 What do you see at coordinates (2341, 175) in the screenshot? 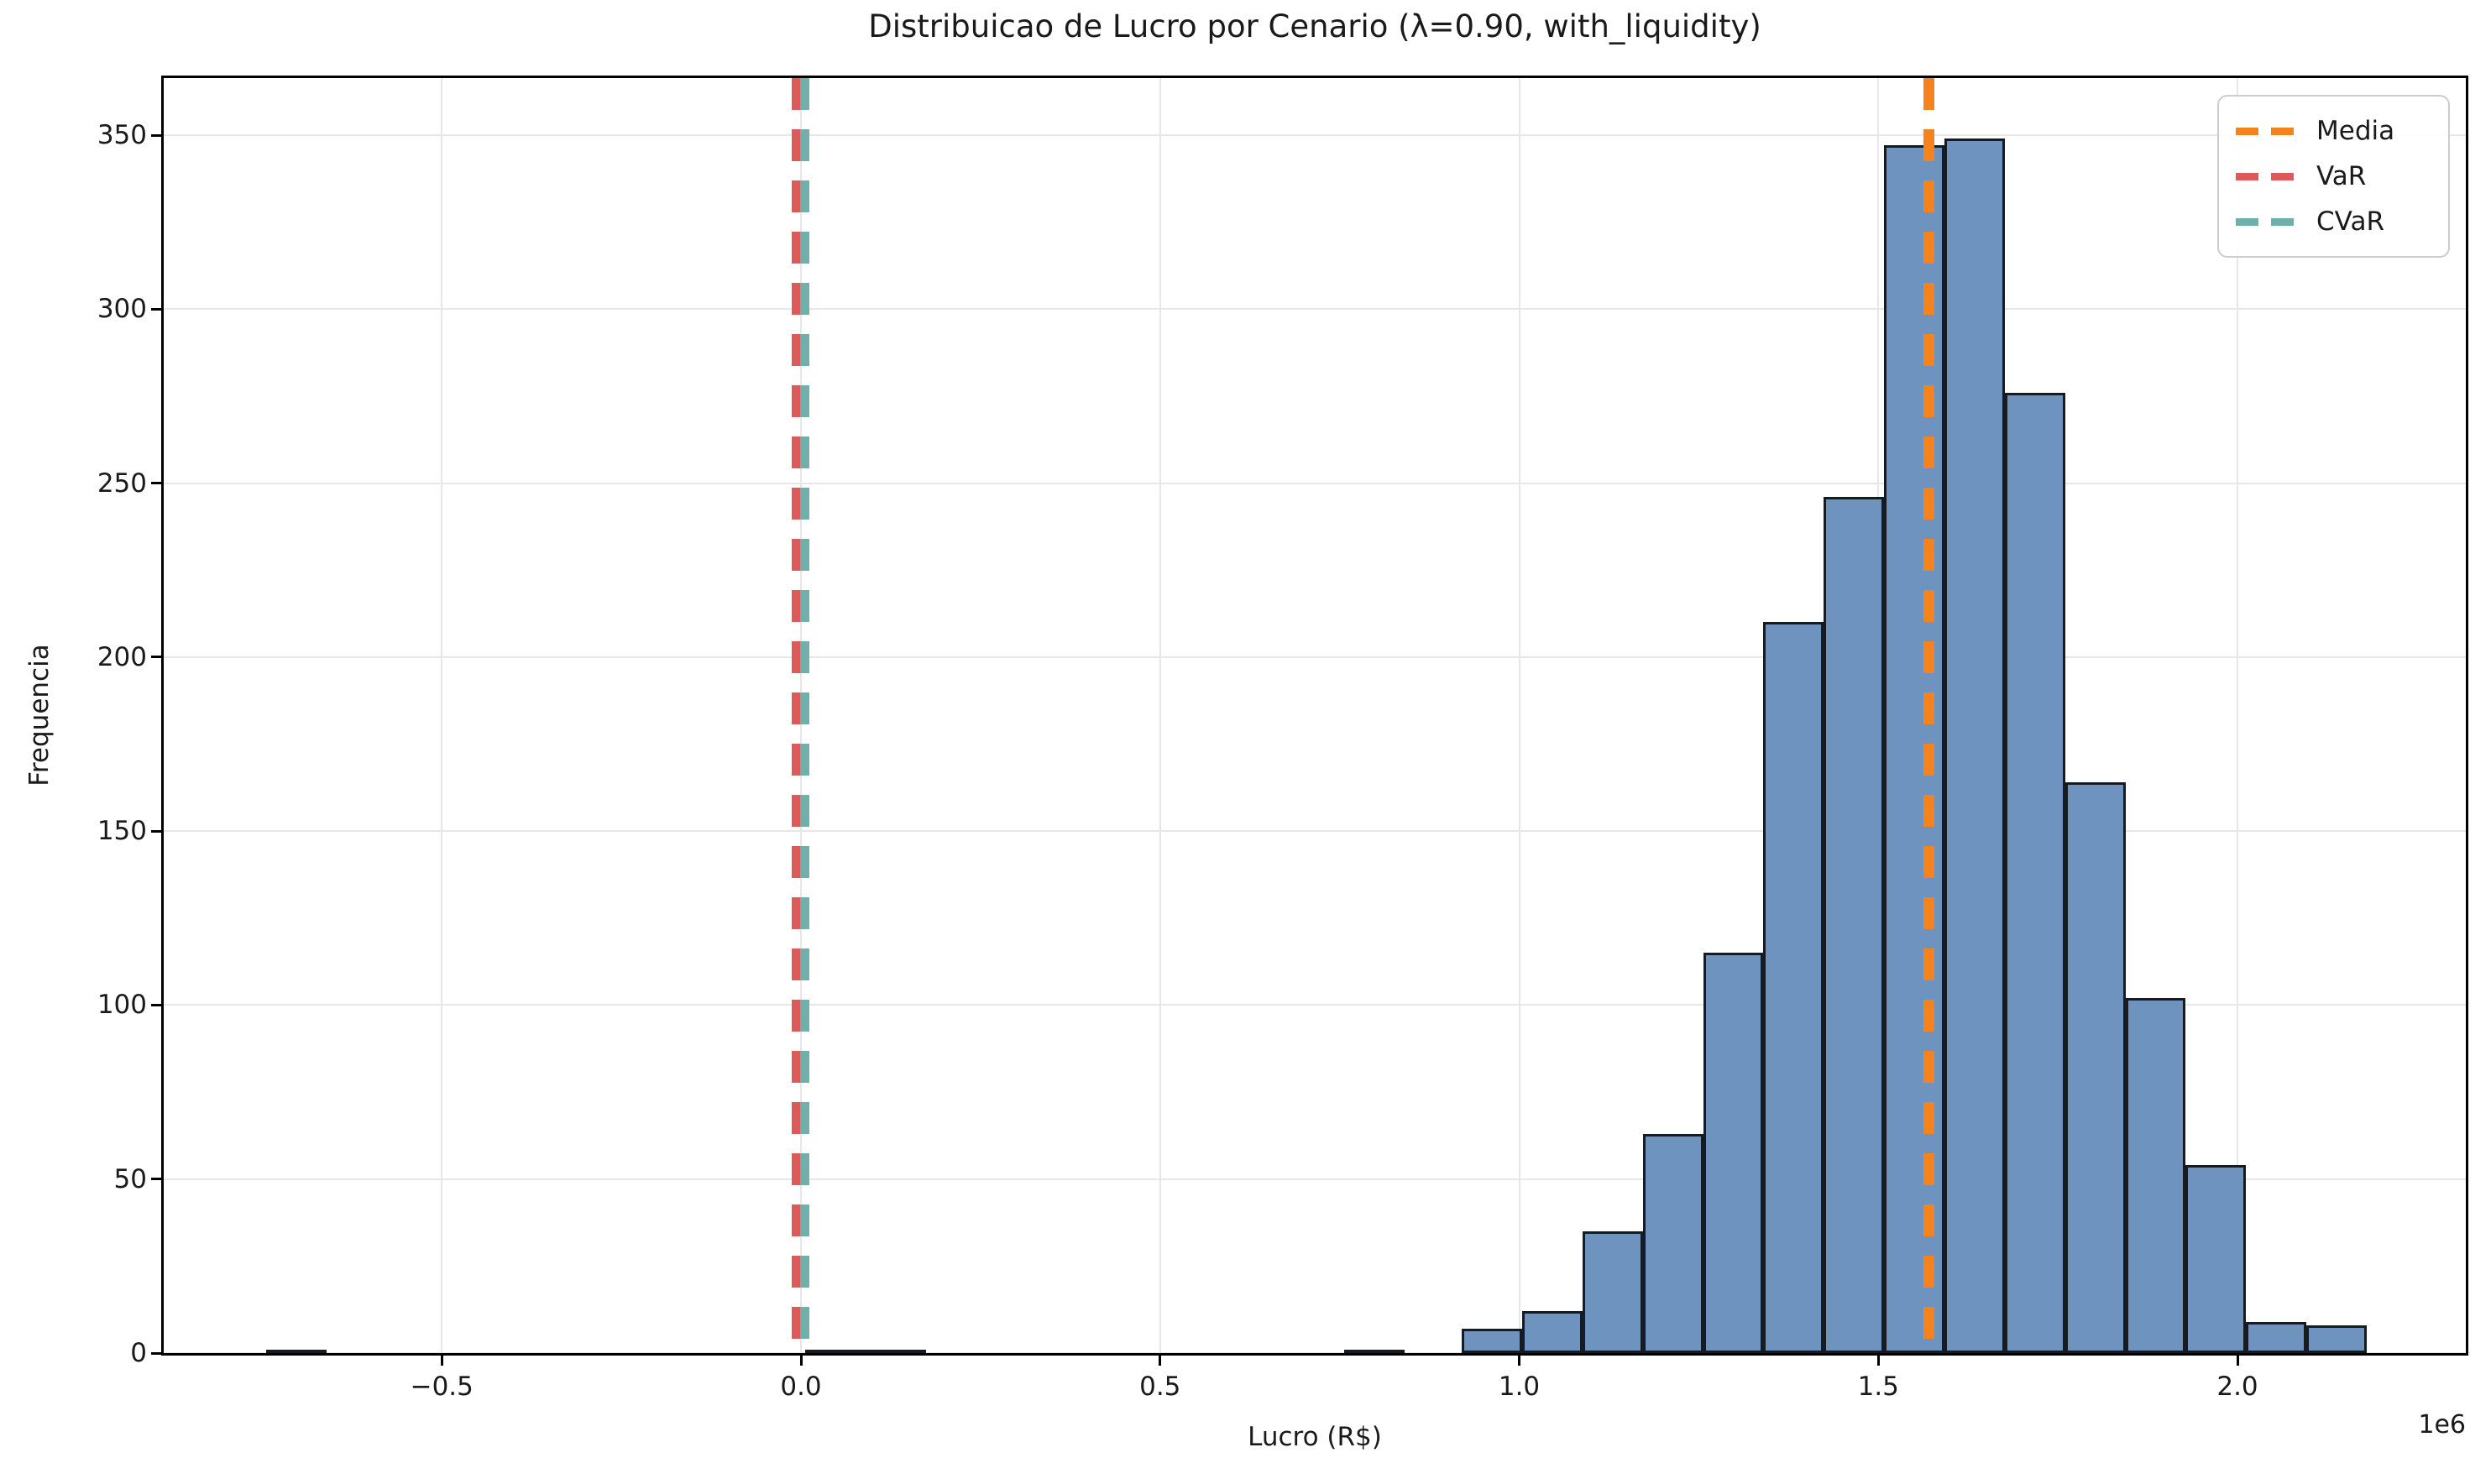
I see `legend-label-var: VaR` at bounding box center [2341, 175].